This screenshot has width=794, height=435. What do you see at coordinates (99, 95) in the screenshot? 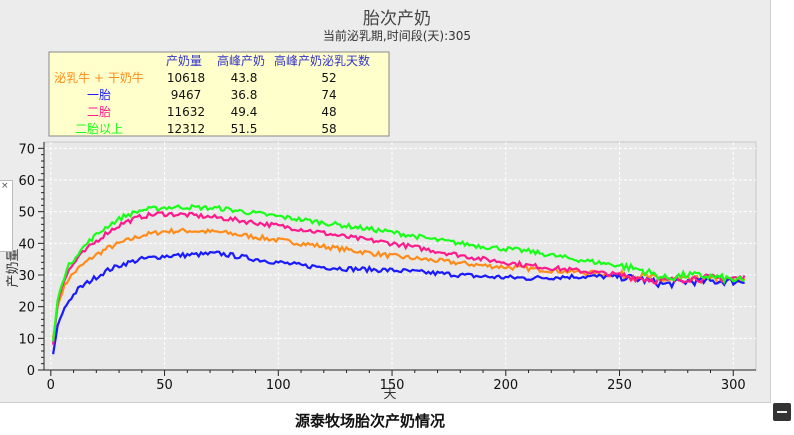
I see `legend-series-name: 一胎` at bounding box center [99, 95].